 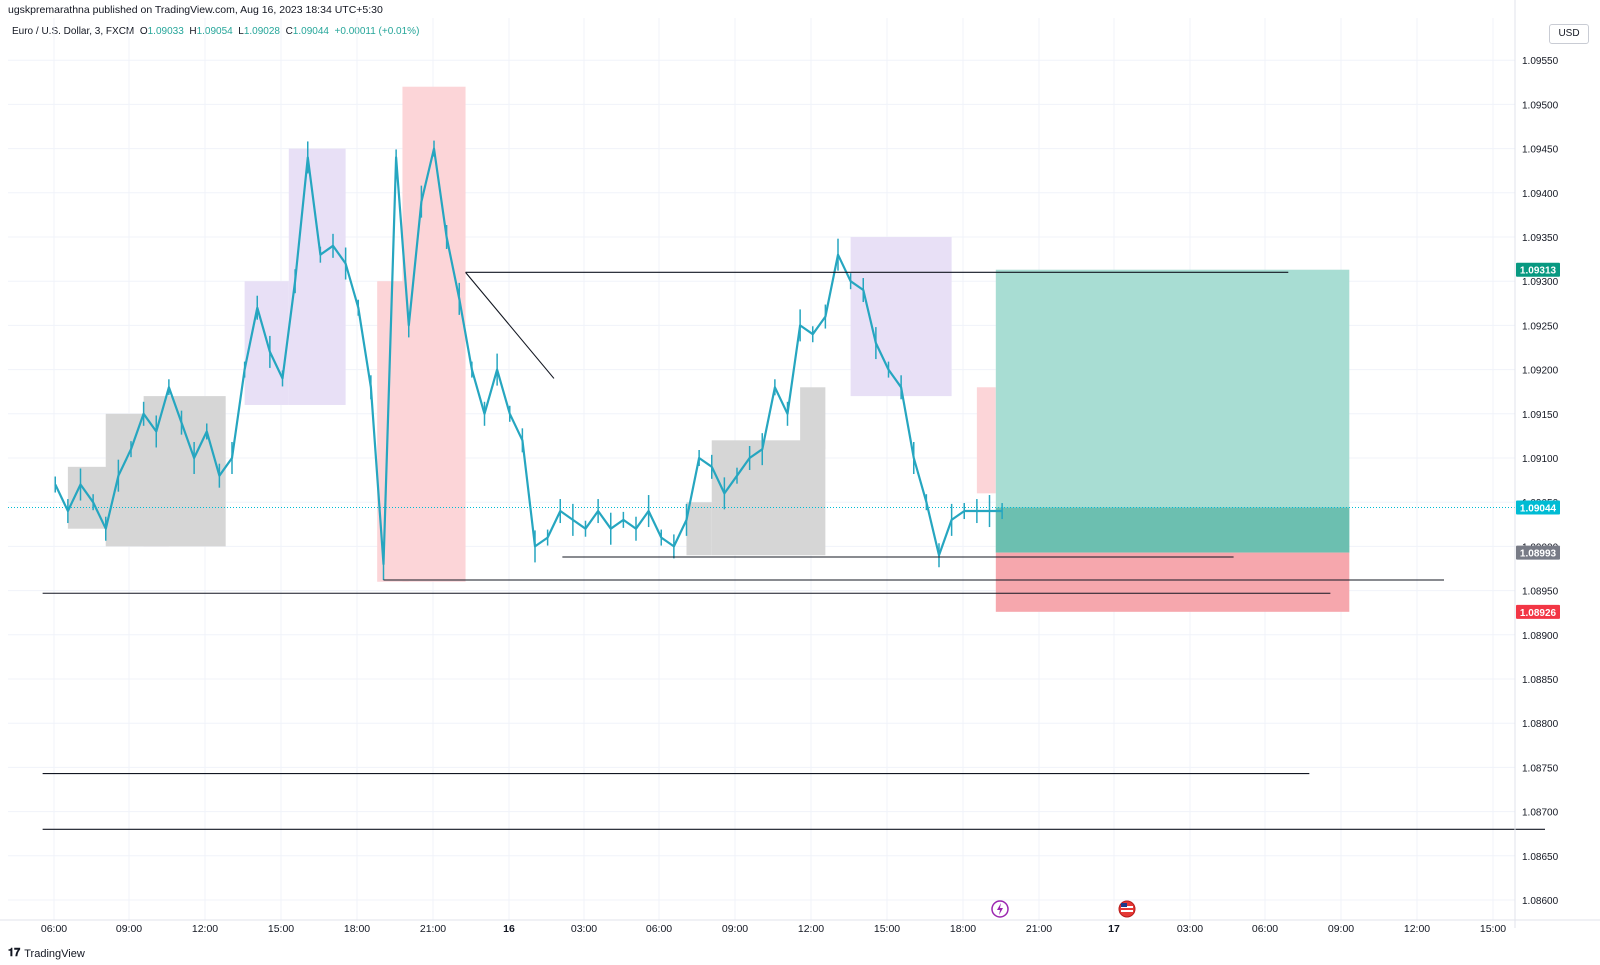 What do you see at coordinates (1540, 238) in the screenshot?
I see `y-tick-label: 1.09350` at bounding box center [1540, 238].